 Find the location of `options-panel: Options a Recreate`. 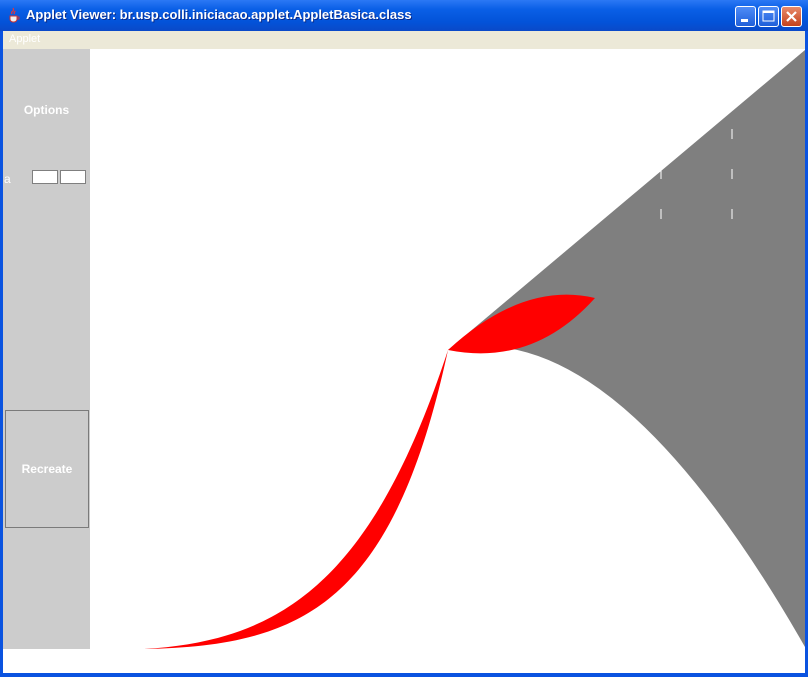

options-panel: Options a Recreate is located at coordinates (46, 349).